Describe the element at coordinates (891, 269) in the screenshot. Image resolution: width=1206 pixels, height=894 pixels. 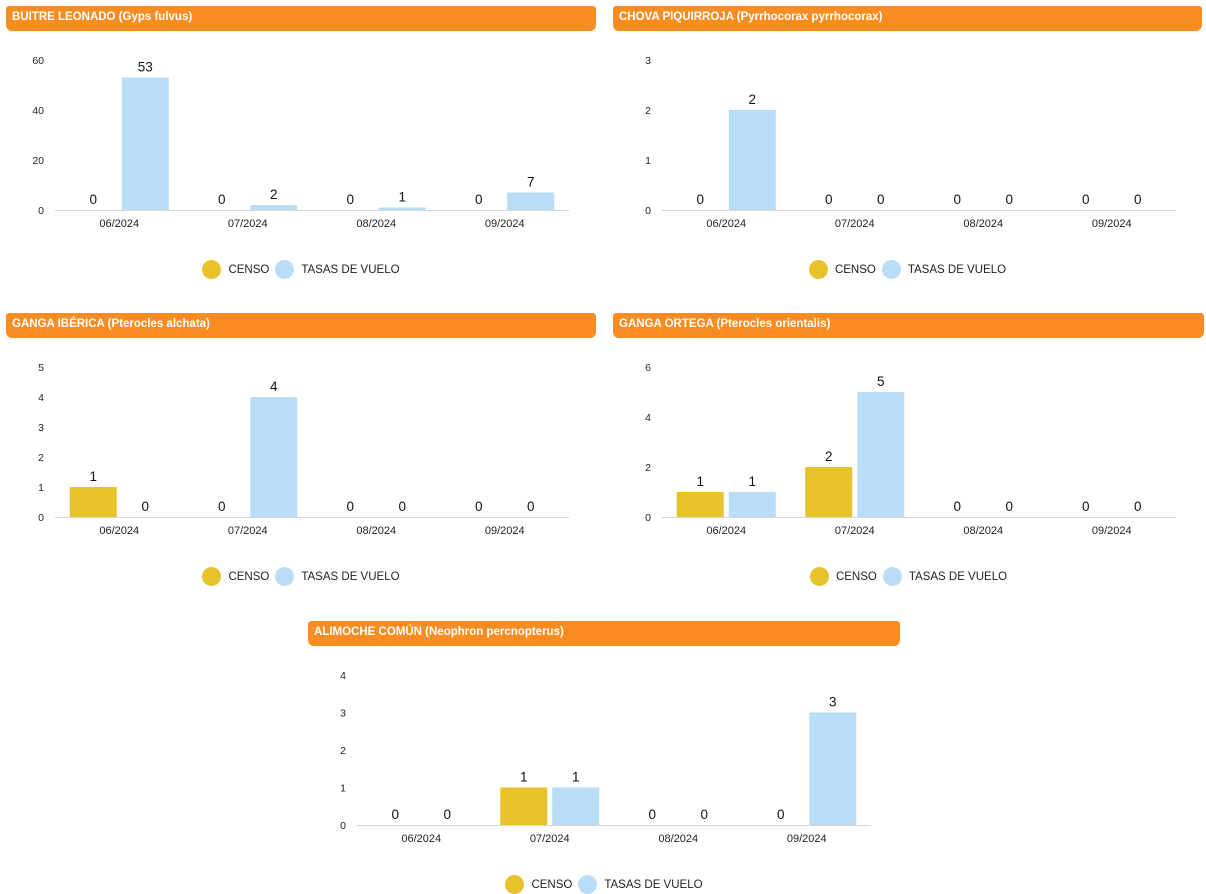
I see `legend-swatch-tasas` at that location.